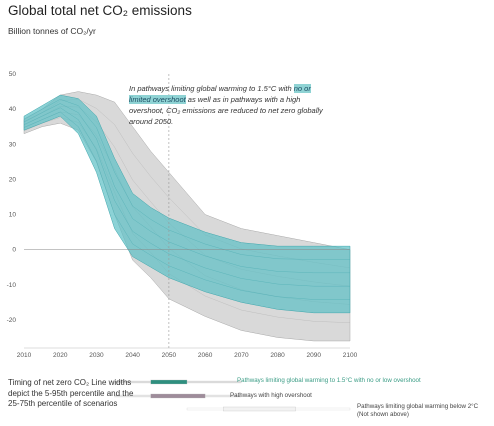  What do you see at coordinates (178, 396) in the screenshot?
I see `timing-bar-25-75-high_overshoot` at bounding box center [178, 396].